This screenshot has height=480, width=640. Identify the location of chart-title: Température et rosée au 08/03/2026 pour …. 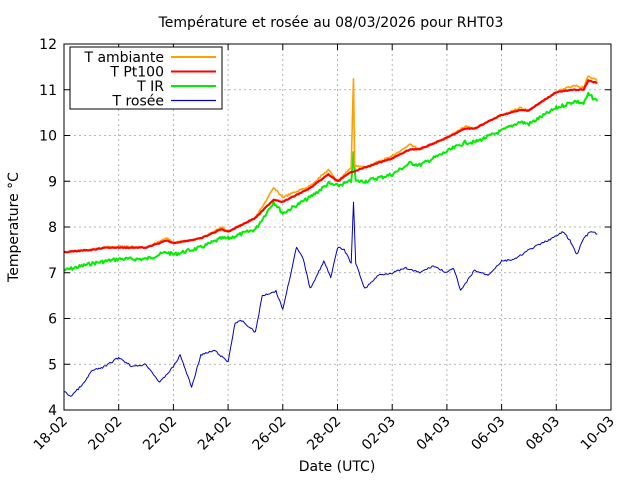
(331, 23).